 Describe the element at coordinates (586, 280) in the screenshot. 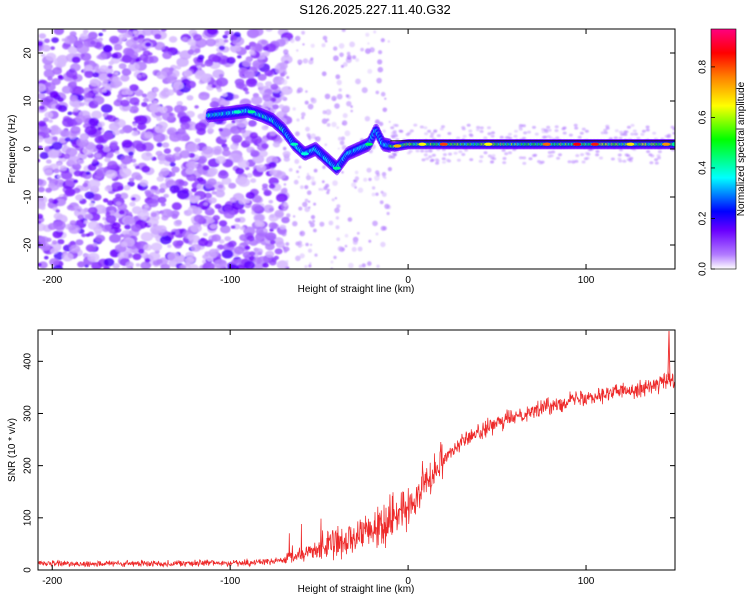

I see `heatmap-xtick-label: 100` at that location.